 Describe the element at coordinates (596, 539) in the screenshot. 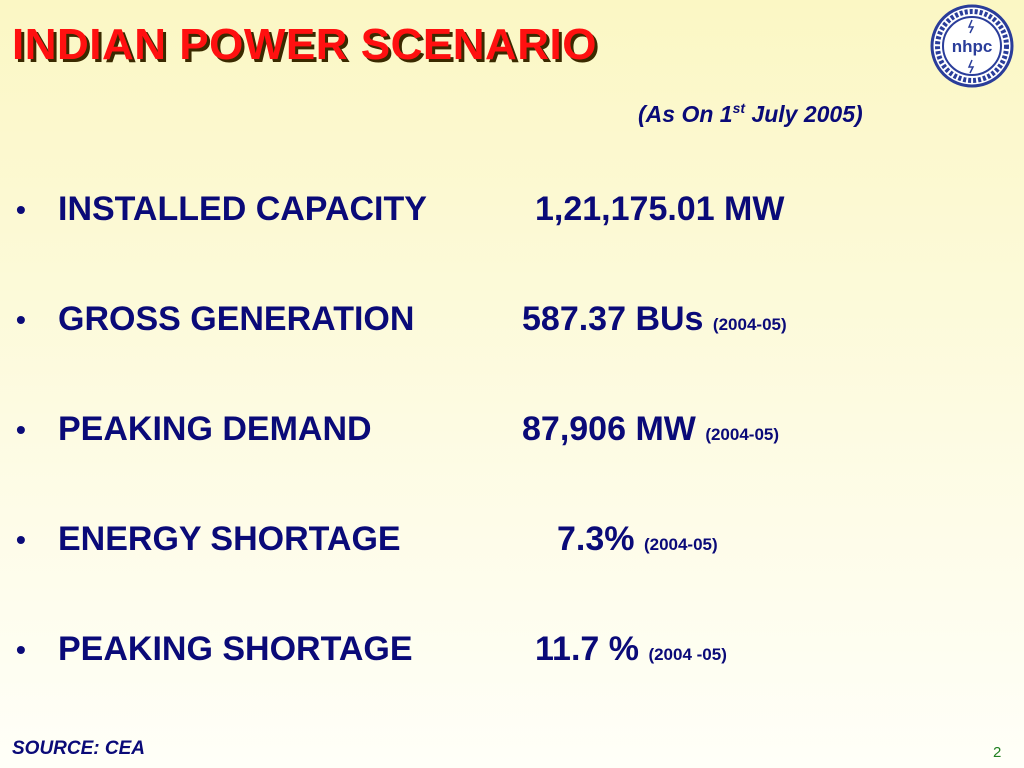

I see `item-value: 7.3%` at that location.